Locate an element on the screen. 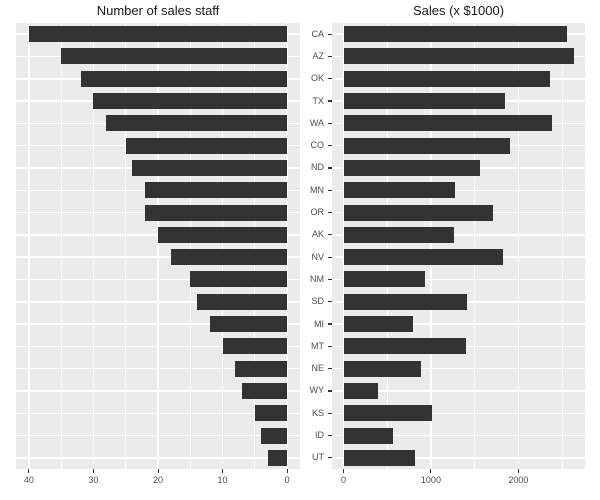 This screenshot has width=600, height=500. x-axis-tick-label: 40 is located at coordinates (28, 480).